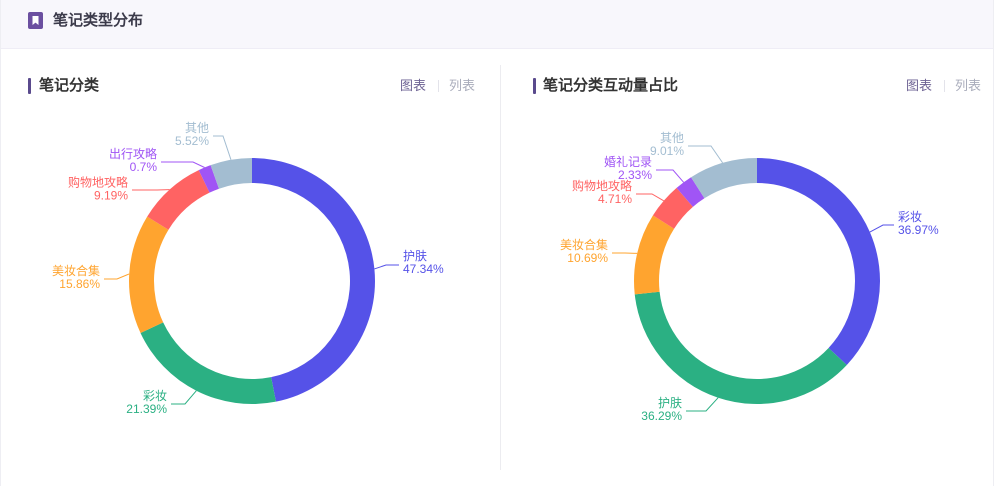  What do you see at coordinates (918, 230) in the screenshot?
I see `slice-percent-label: 36.97%` at bounding box center [918, 230].